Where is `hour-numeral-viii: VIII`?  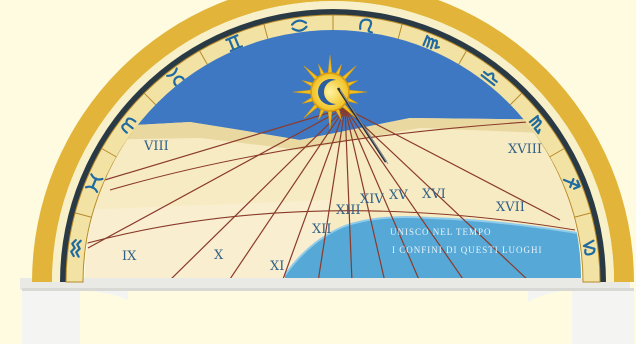
hour-numeral-viii: VIII is located at coordinates (156, 146).